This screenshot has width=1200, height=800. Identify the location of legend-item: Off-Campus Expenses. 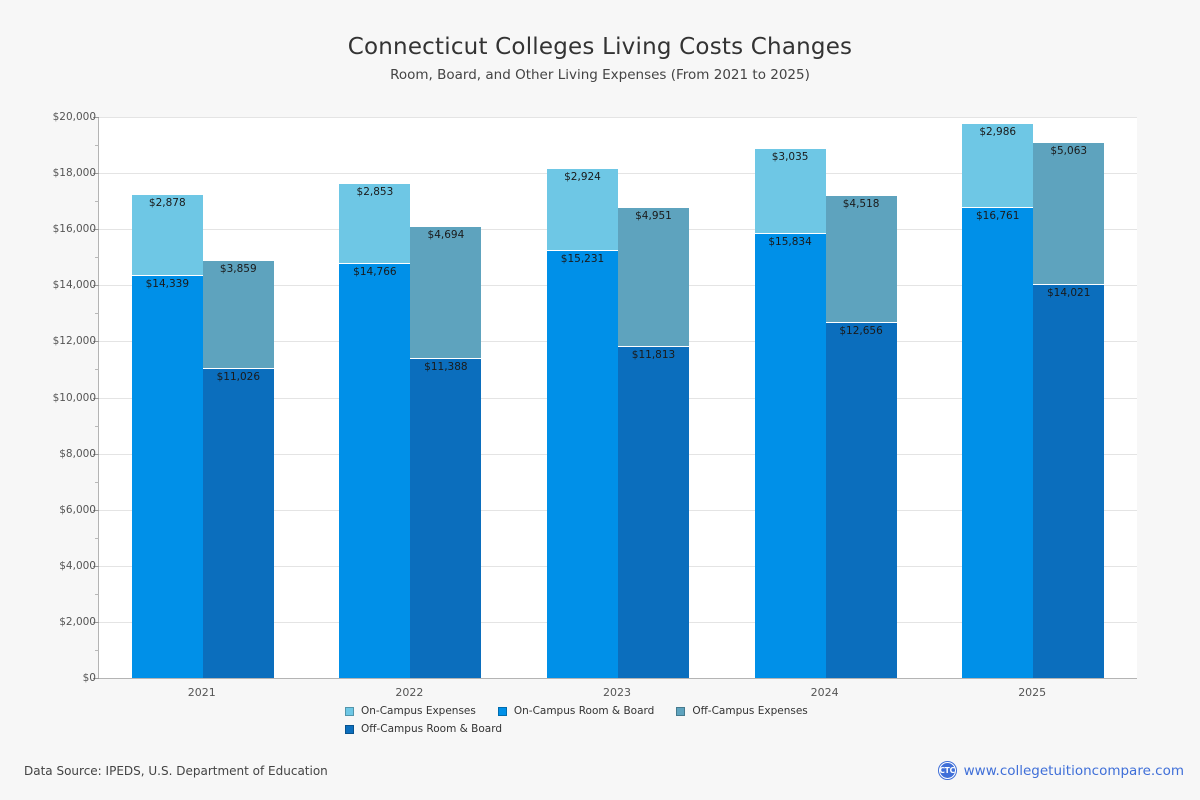
(742, 711).